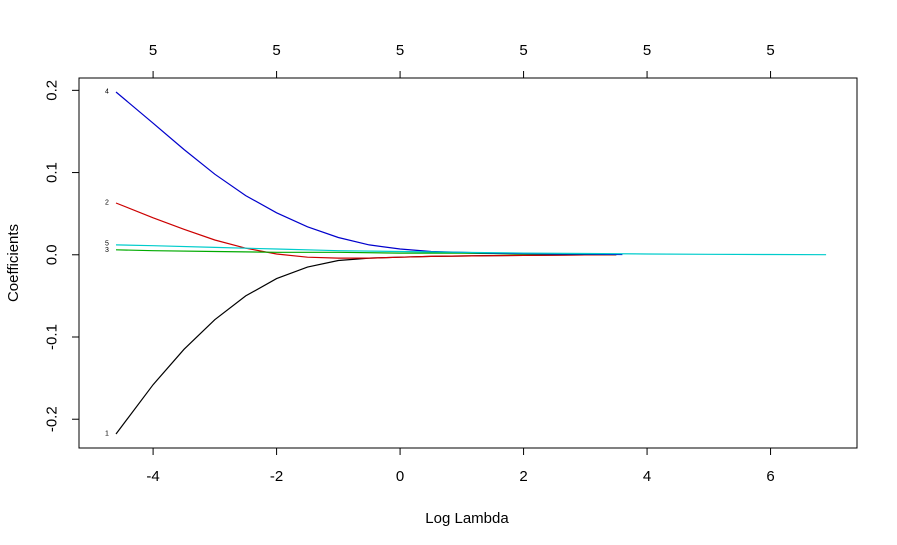  Describe the element at coordinates (467, 518) in the screenshot. I see `x-axis-title: Log Lambda` at that location.